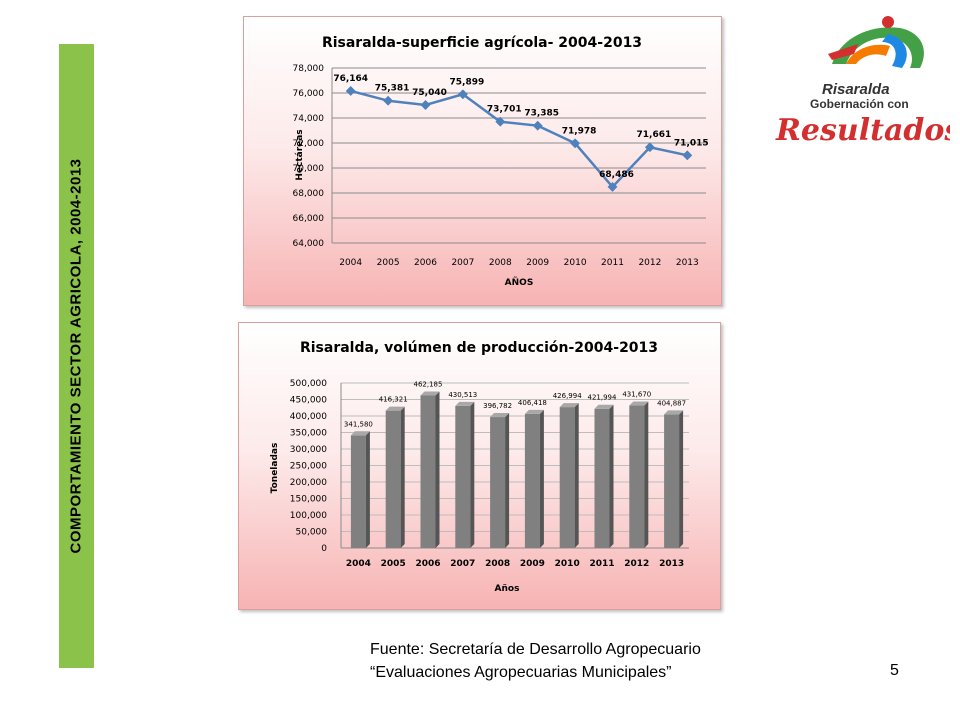 The width and height of the screenshot is (960, 720). I want to click on data-label: 76,164, so click(350, 79).